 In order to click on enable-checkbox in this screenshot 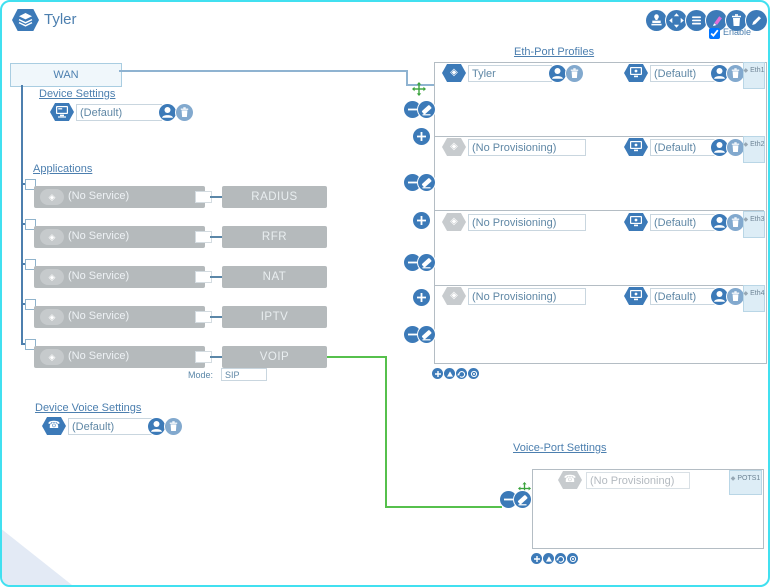, I will do `click(714, 33)`.